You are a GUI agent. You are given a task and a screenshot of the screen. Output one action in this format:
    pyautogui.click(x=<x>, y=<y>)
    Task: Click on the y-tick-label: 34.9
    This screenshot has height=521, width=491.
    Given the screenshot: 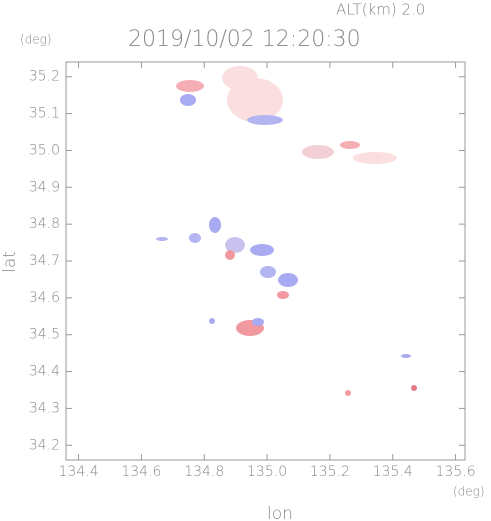 What is the action you would take?
    pyautogui.click(x=44, y=187)
    